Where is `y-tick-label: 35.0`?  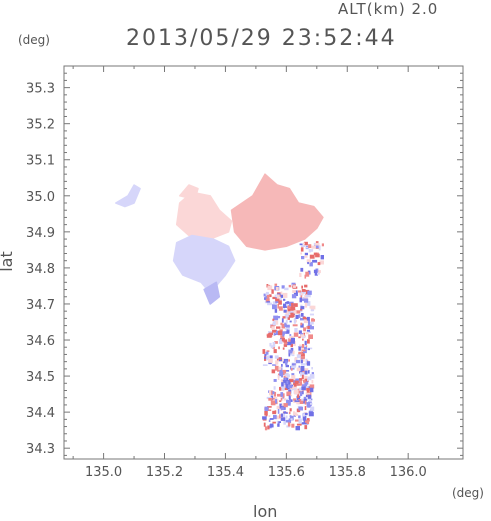
y-tick-label: 35.0 is located at coordinates (40, 197).